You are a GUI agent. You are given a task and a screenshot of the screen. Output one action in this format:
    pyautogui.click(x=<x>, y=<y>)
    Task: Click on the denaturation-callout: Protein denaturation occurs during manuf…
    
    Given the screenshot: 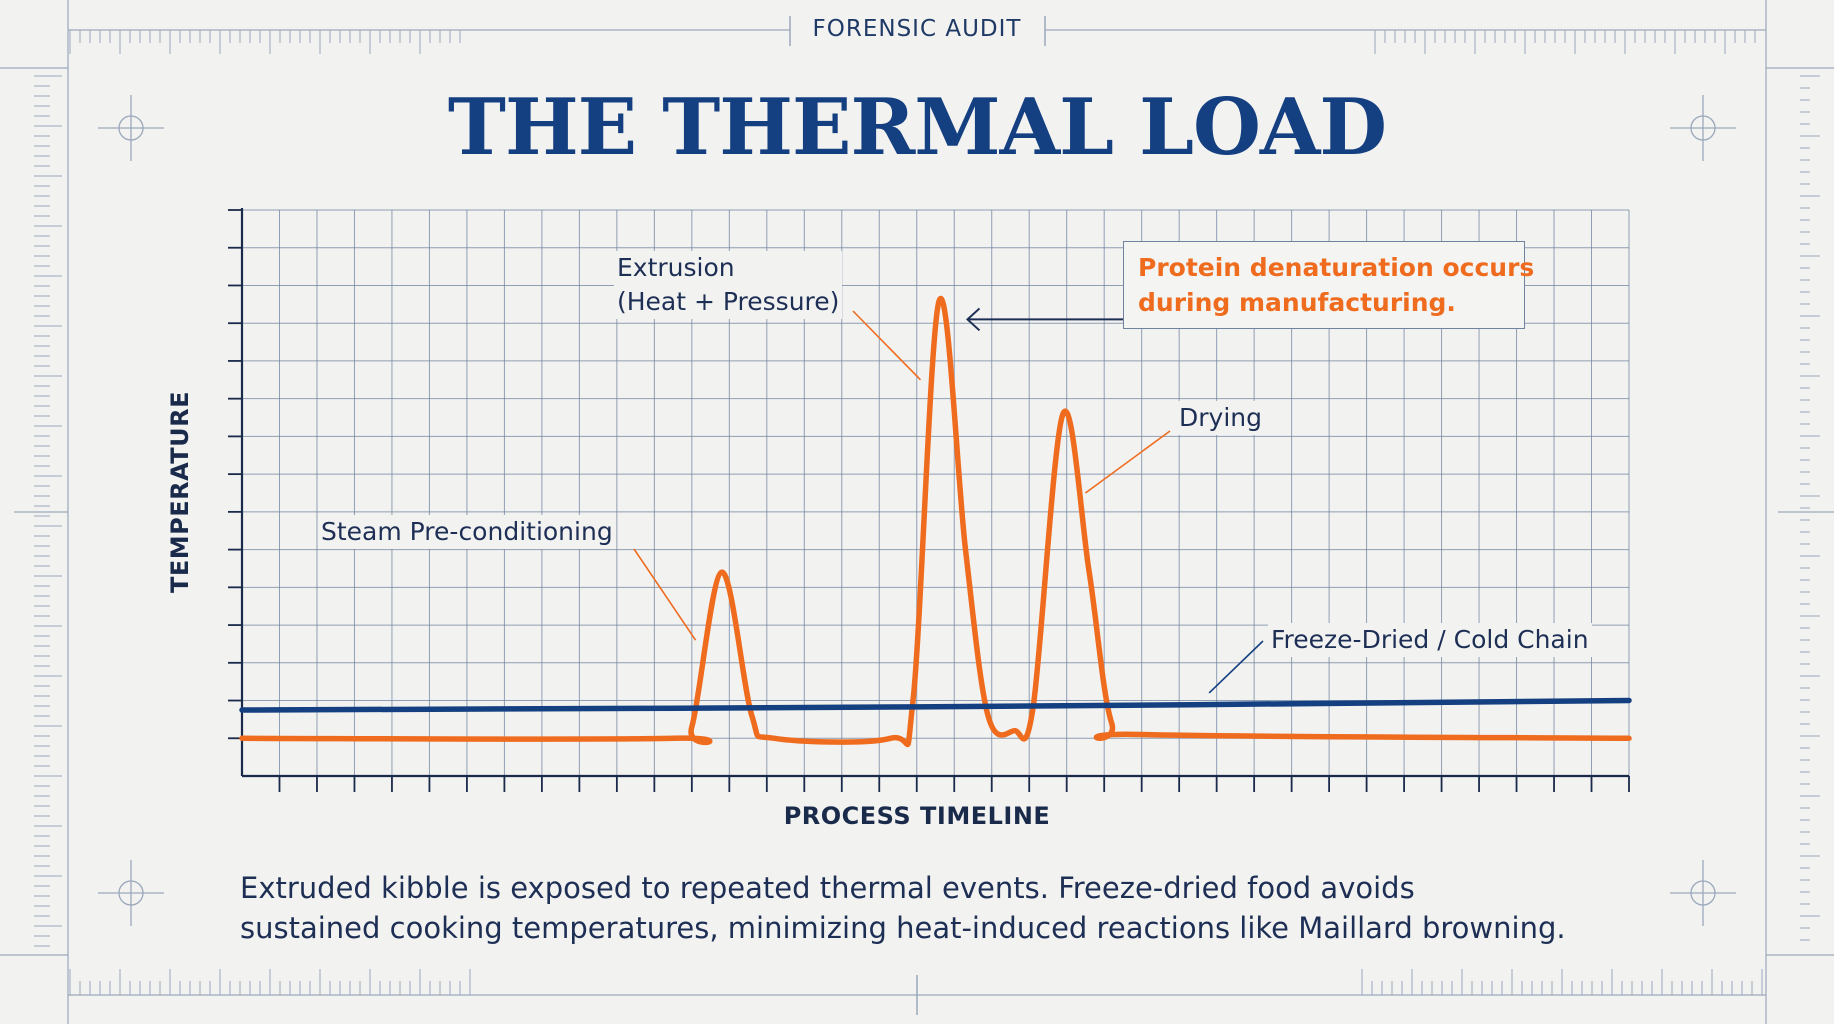 What is the action you would take?
    pyautogui.click(x=1329, y=285)
    